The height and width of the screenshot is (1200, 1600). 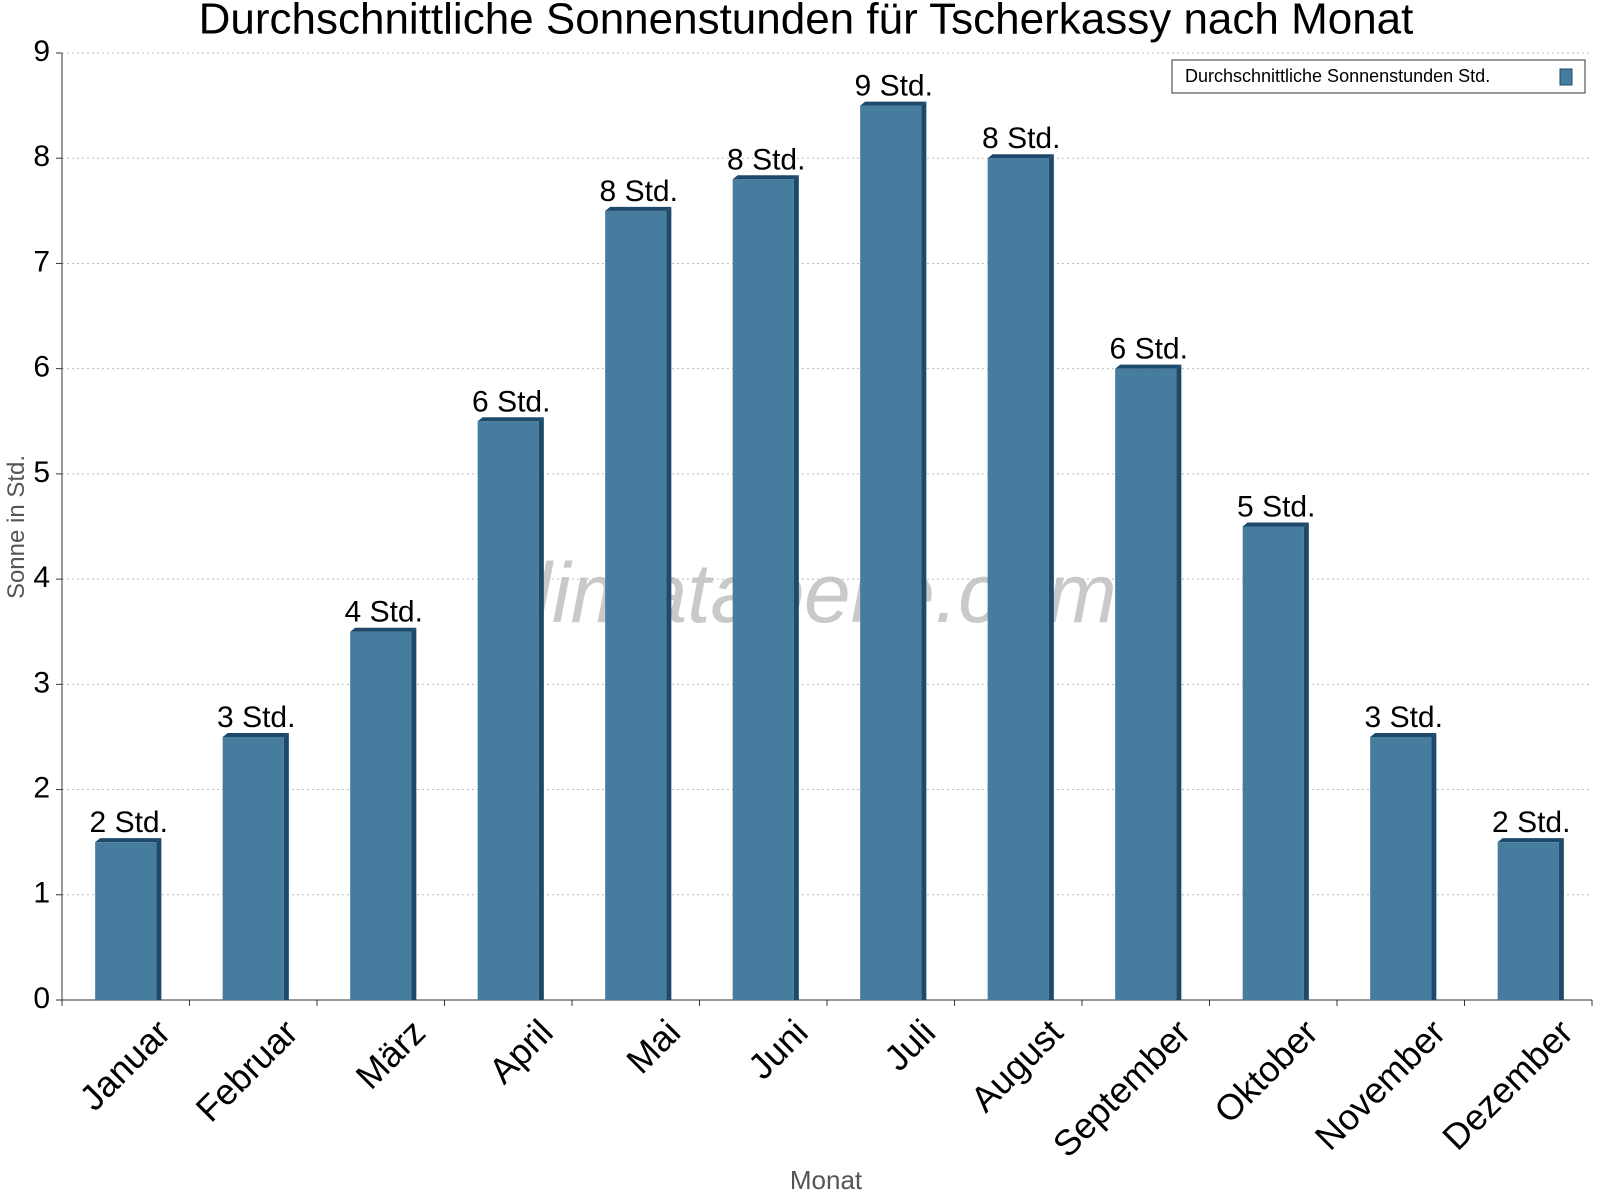 What do you see at coordinates (1380, 1084) in the screenshot?
I see `x-tick-label: November` at bounding box center [1380, 1084].